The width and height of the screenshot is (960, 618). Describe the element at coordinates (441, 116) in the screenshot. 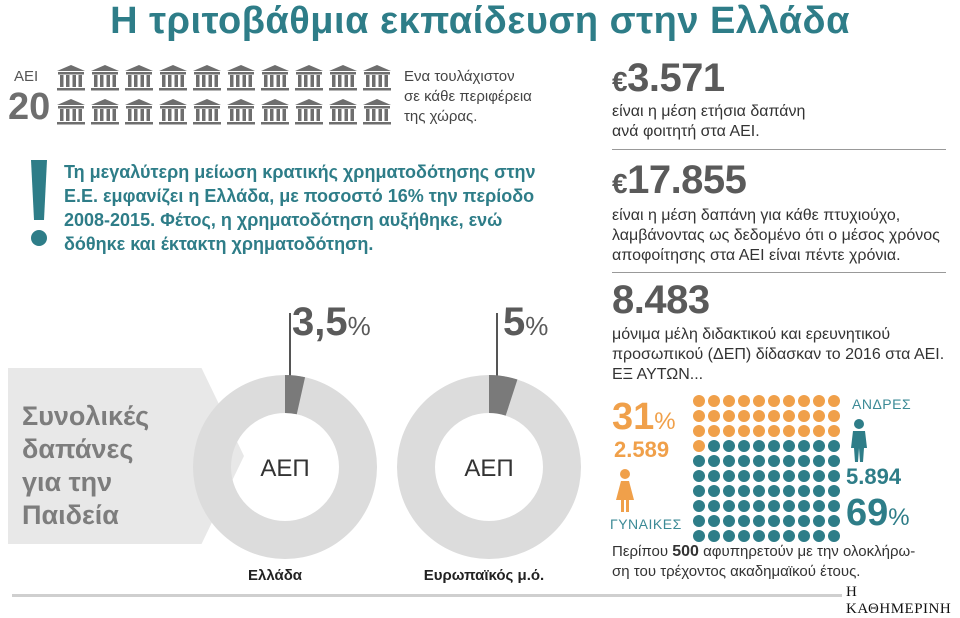

I see `universities-note-line: της χώρας.` at that location.